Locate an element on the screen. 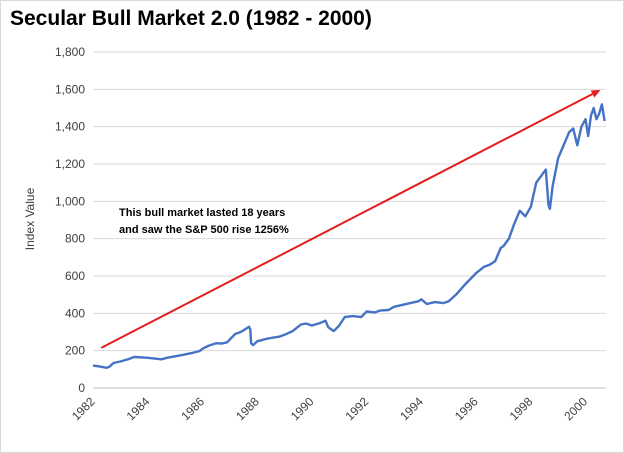 This screenshot has width=624, height=453. y-tick-label: 1,400 is located at coordinates (70, 127).